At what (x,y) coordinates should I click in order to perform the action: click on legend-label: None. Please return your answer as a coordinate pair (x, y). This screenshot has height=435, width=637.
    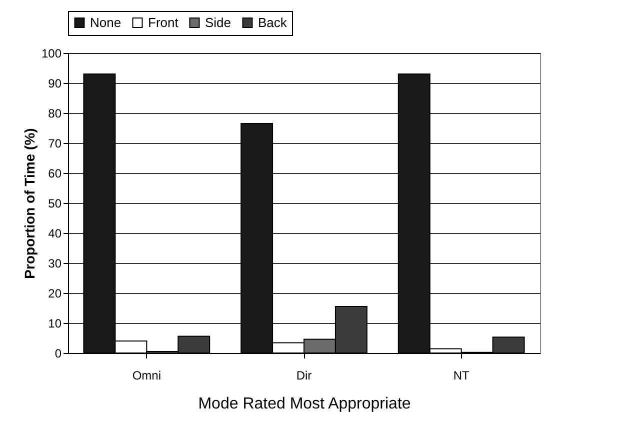
    Looking at the image, I should click on (106, 22).